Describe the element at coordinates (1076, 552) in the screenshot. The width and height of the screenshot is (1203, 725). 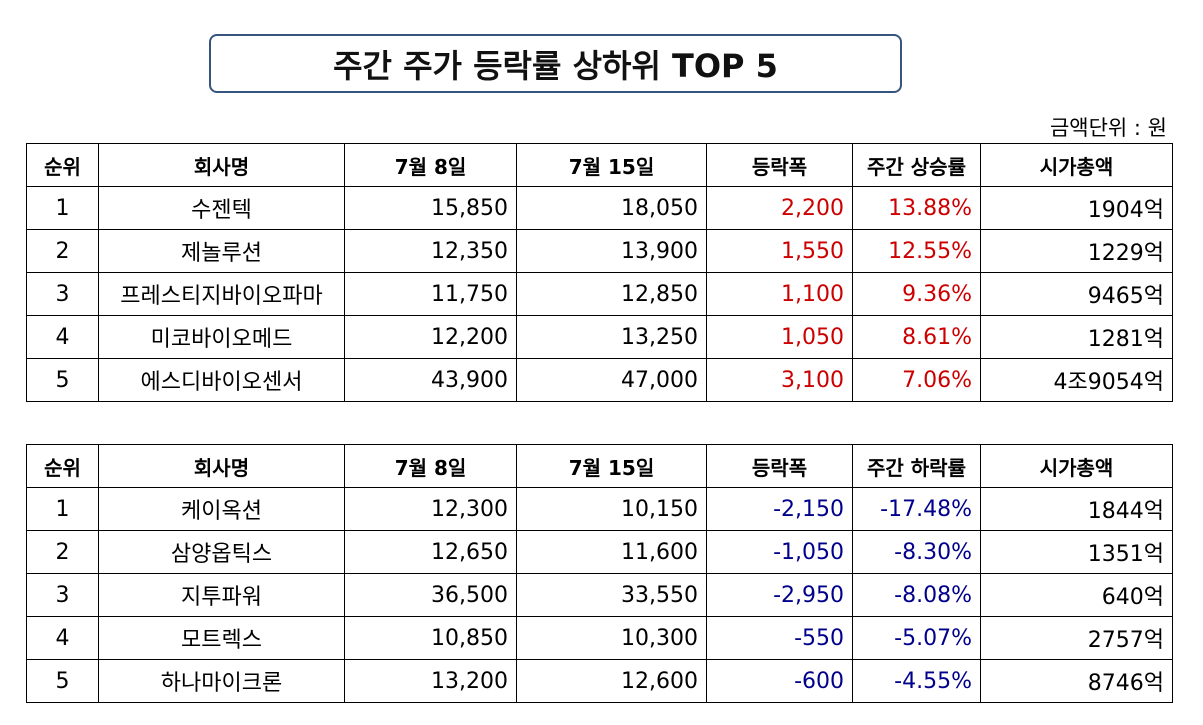
I see `cell-market-cap: 1351억` at that location.